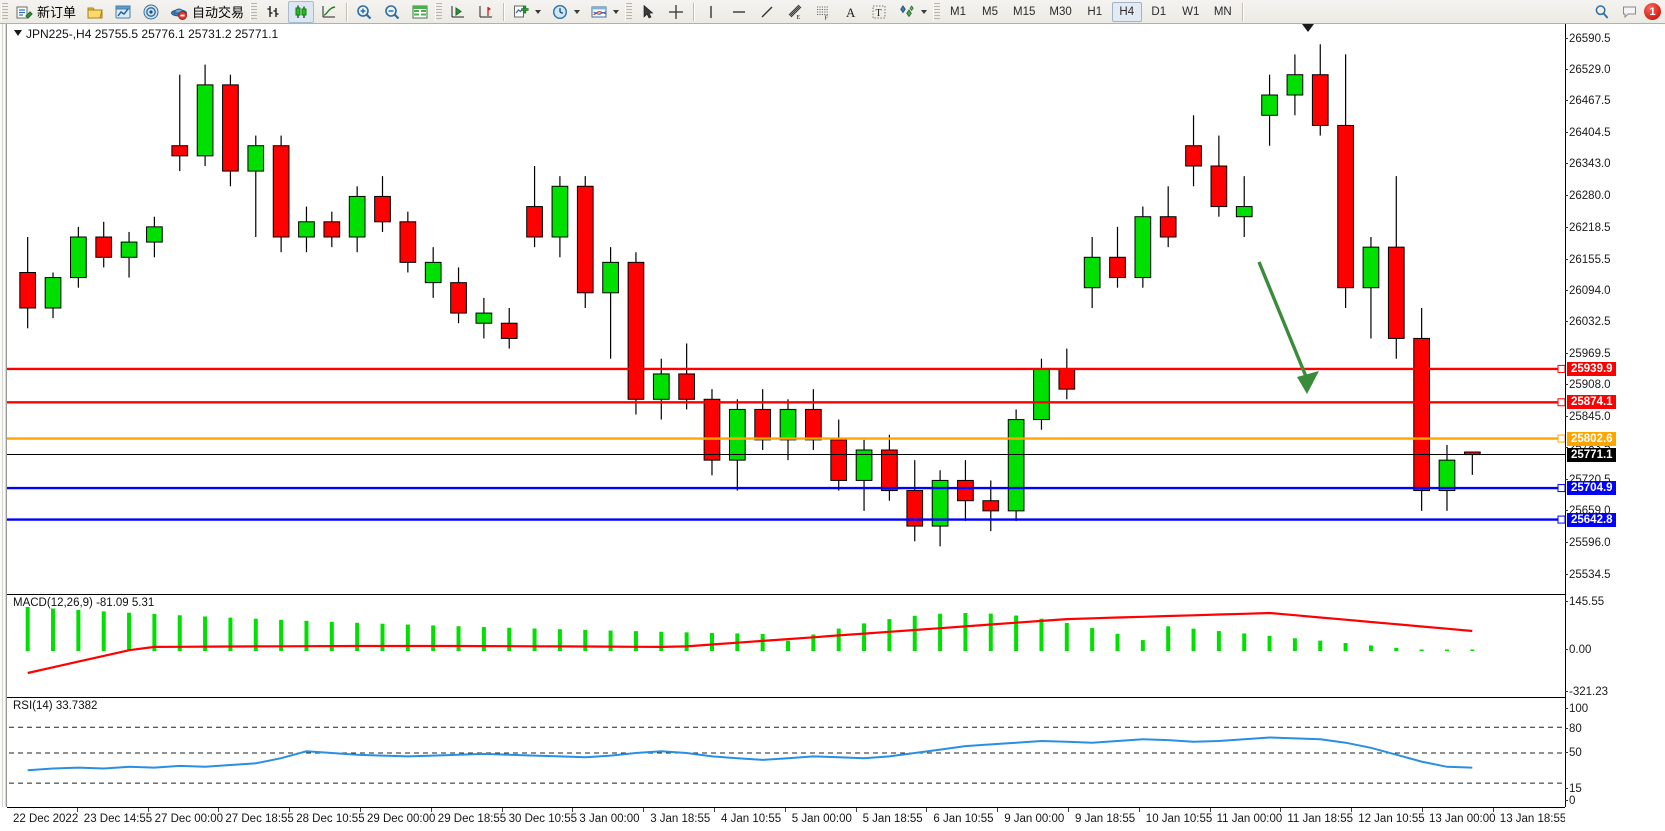 The width and height of the screenshot is (1665, 831). I want to click on rsi-axis-tick: 0, so click(1570, 801).